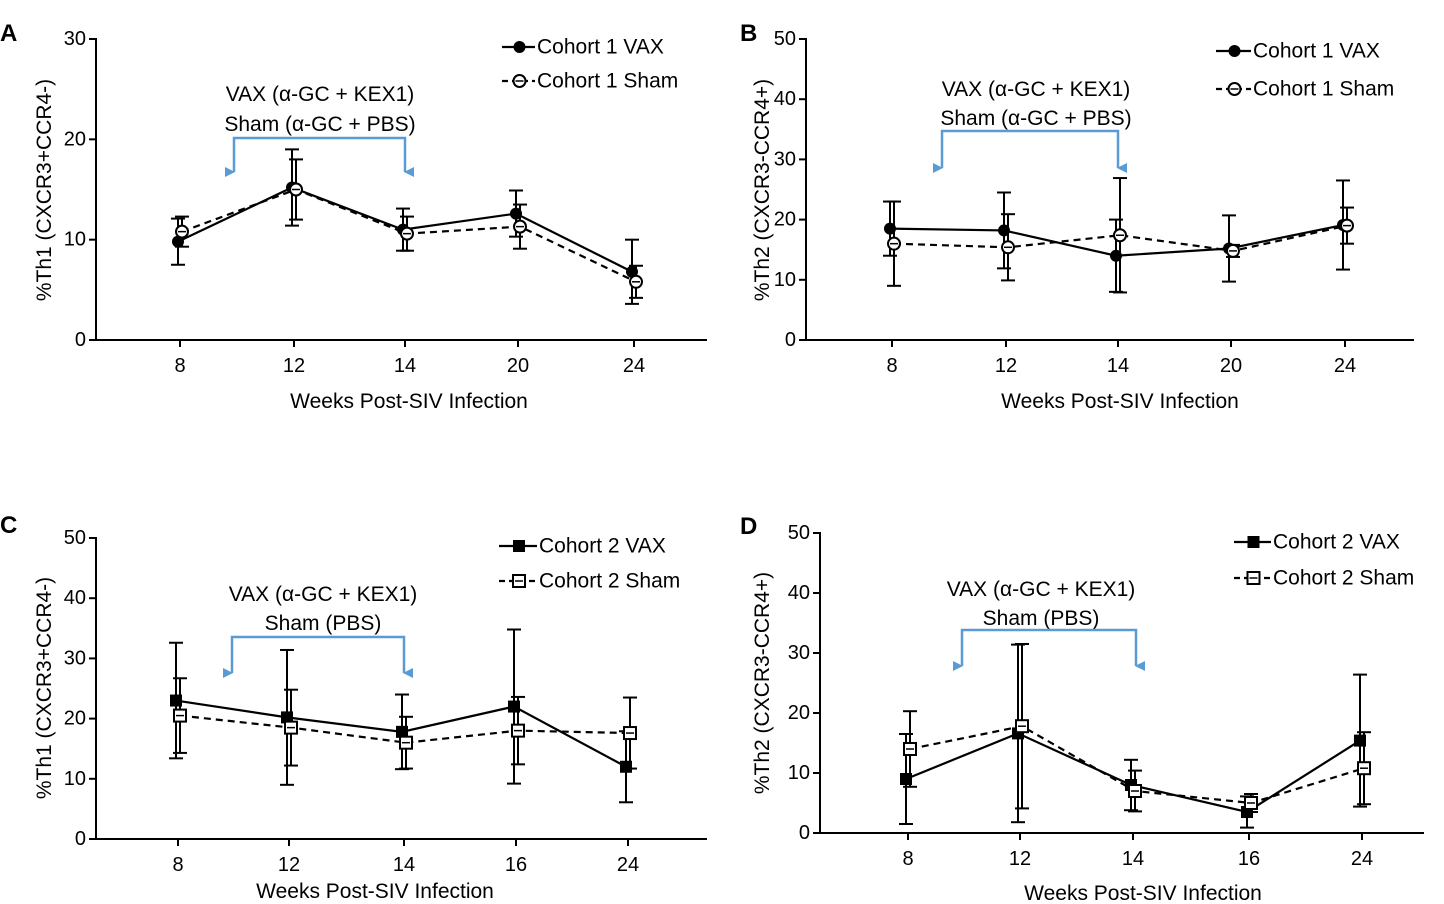 The height and width of the screenshot is (904, 1444). I want to click on panel-label: D, so click(748, 526).